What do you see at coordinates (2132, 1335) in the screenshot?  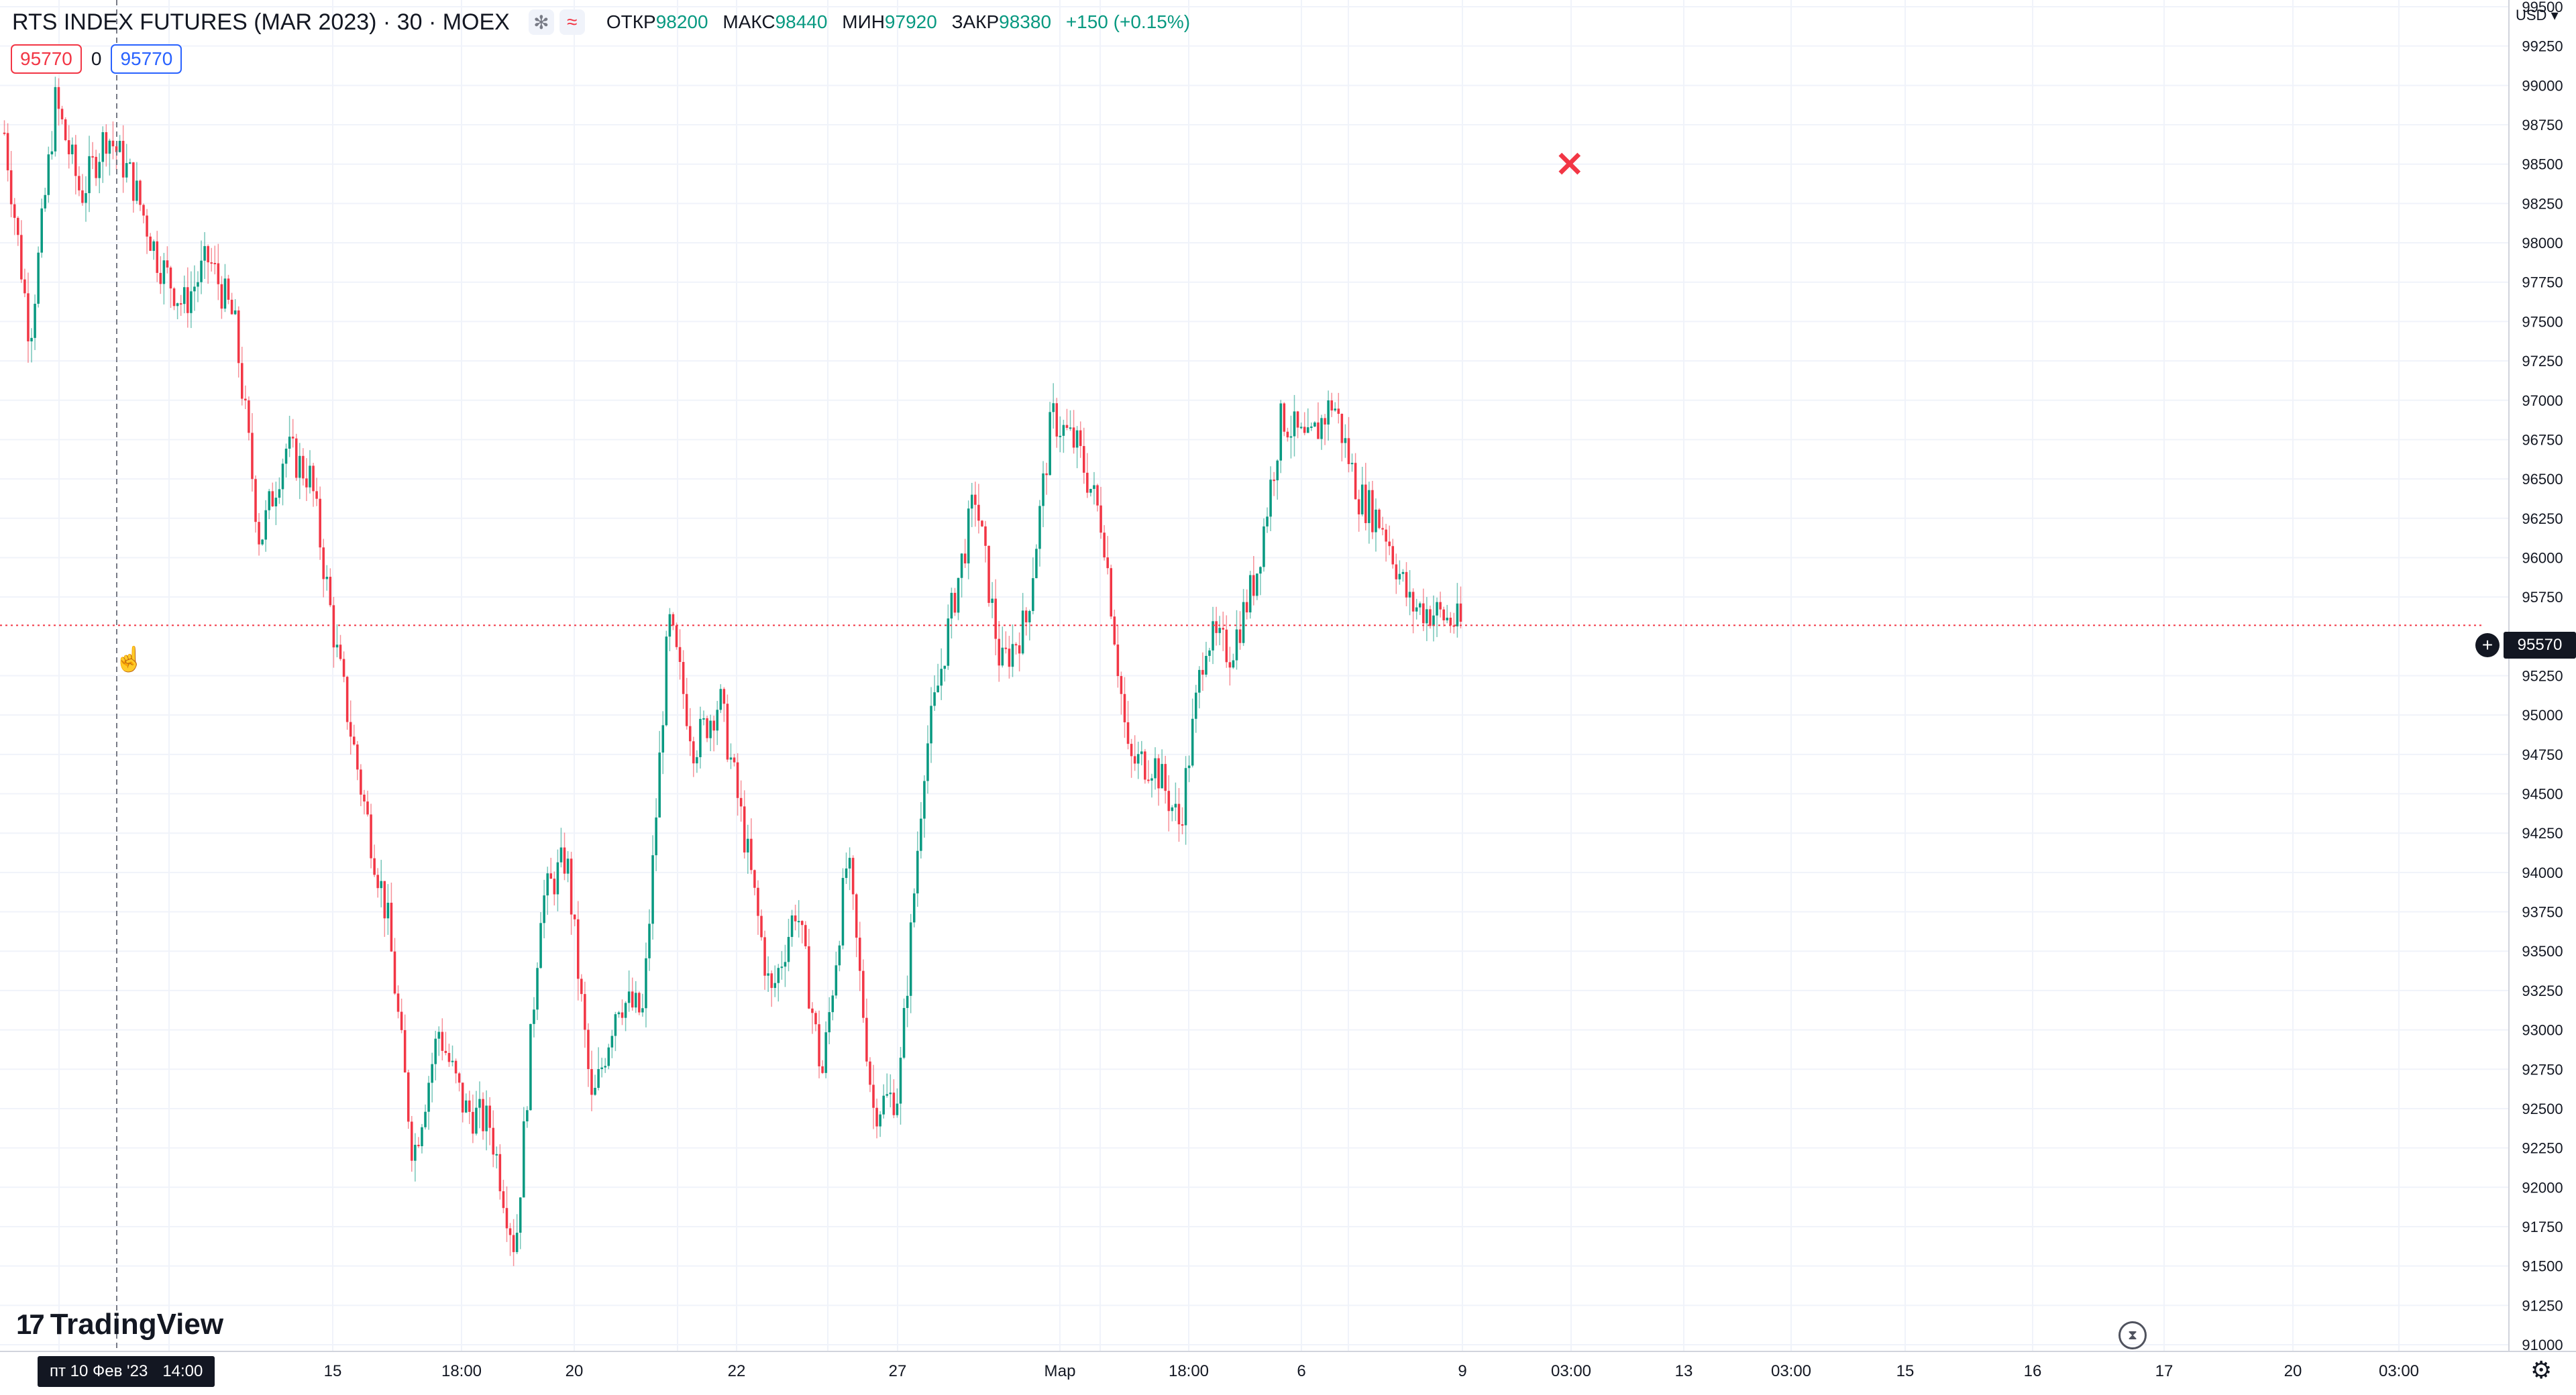 I see `hourglass-icon: ⧗` at bounding box center [2132, 1335].